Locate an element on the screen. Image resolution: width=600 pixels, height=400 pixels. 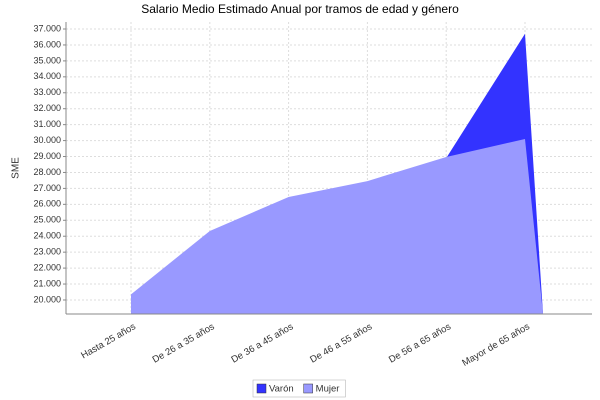
y-tick-label: 26.000 is located at coordinates (47, 204).